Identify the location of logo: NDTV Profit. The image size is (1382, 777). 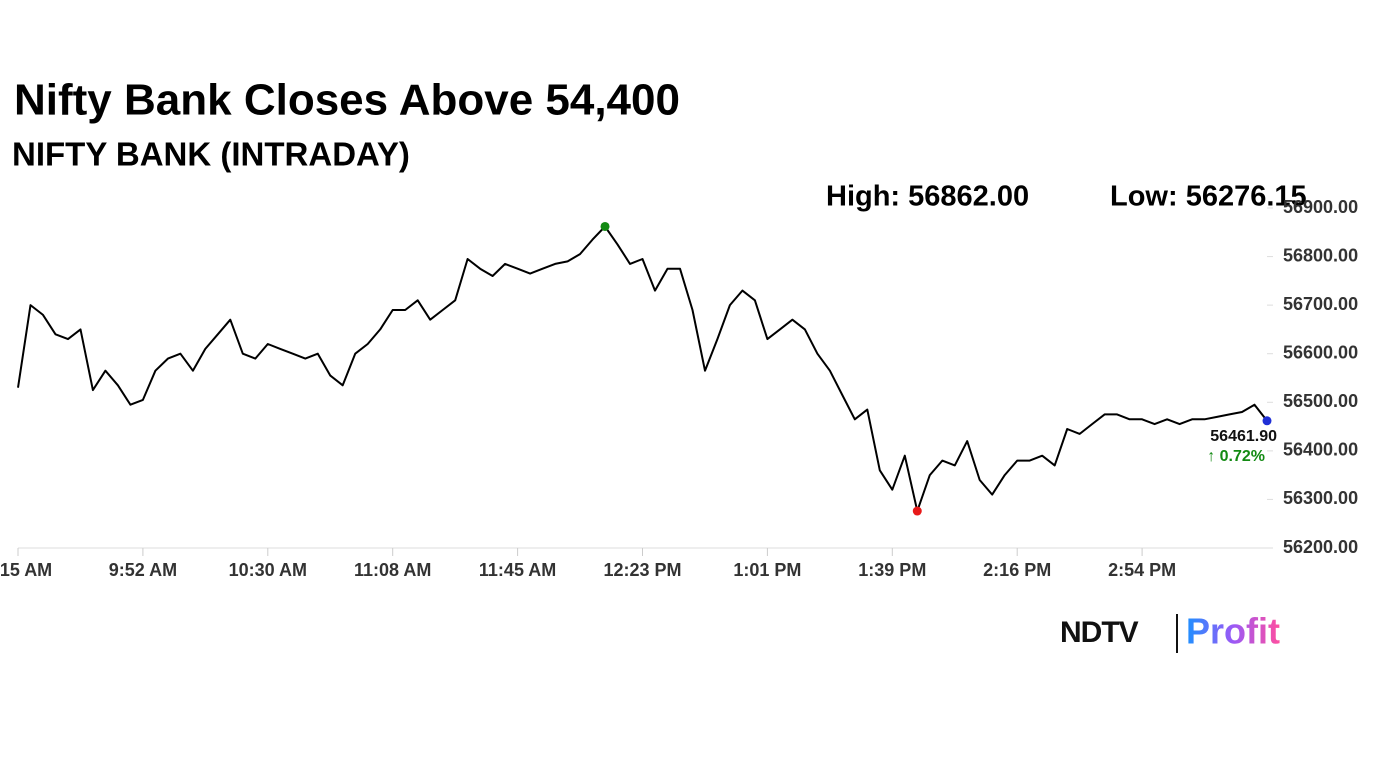
(1170, 632).